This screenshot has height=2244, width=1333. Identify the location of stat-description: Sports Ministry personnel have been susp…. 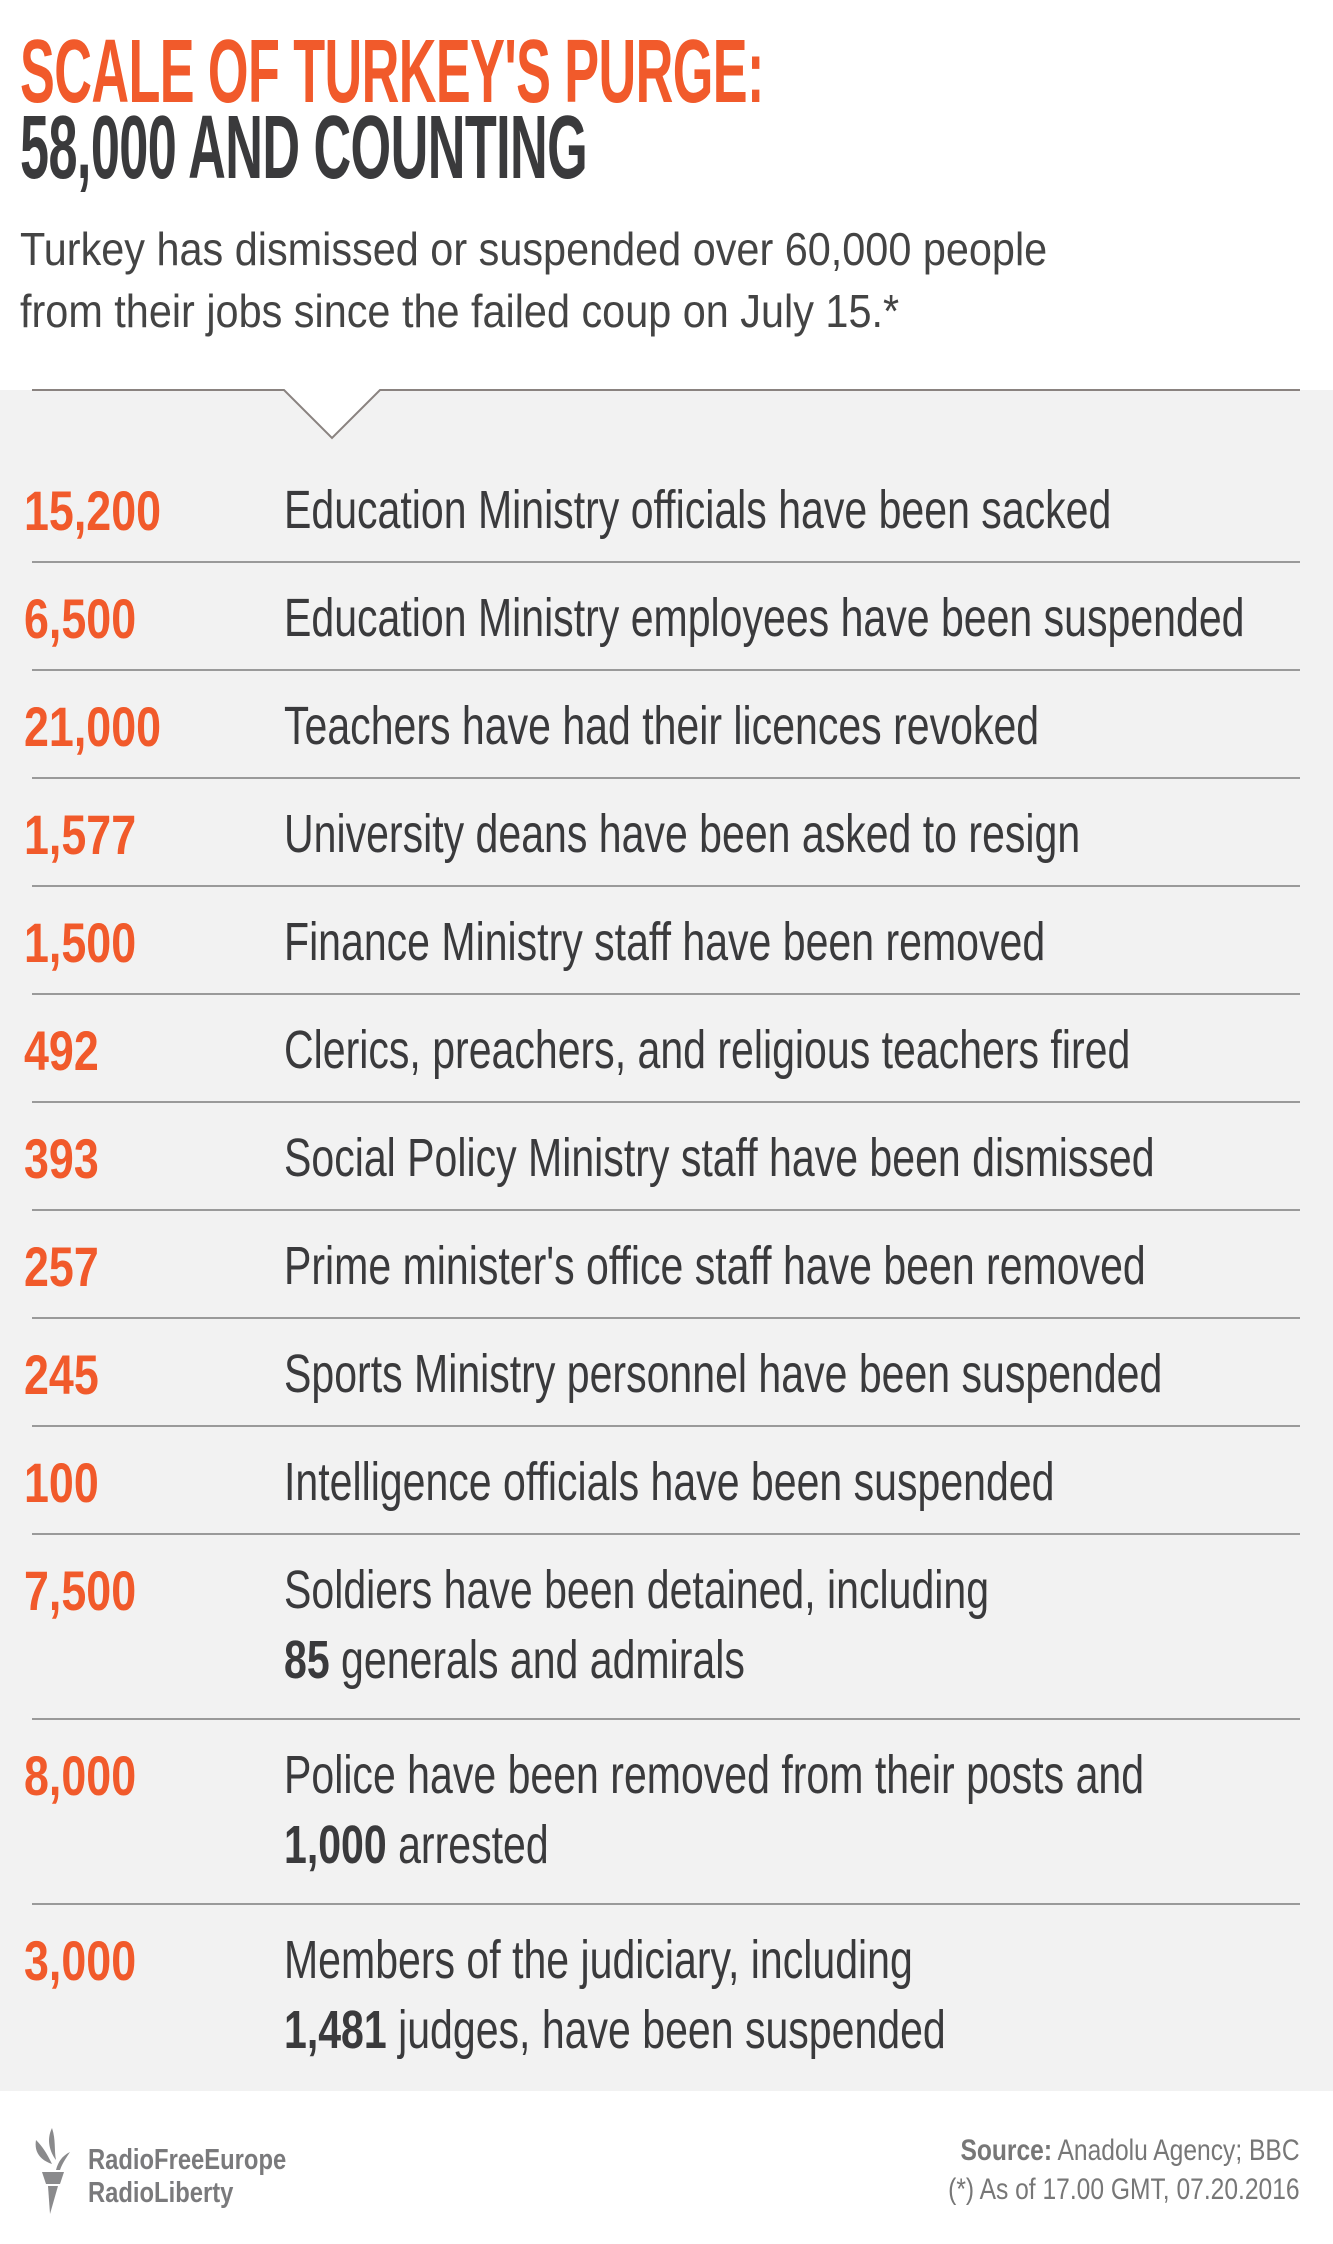
(808, 1374).